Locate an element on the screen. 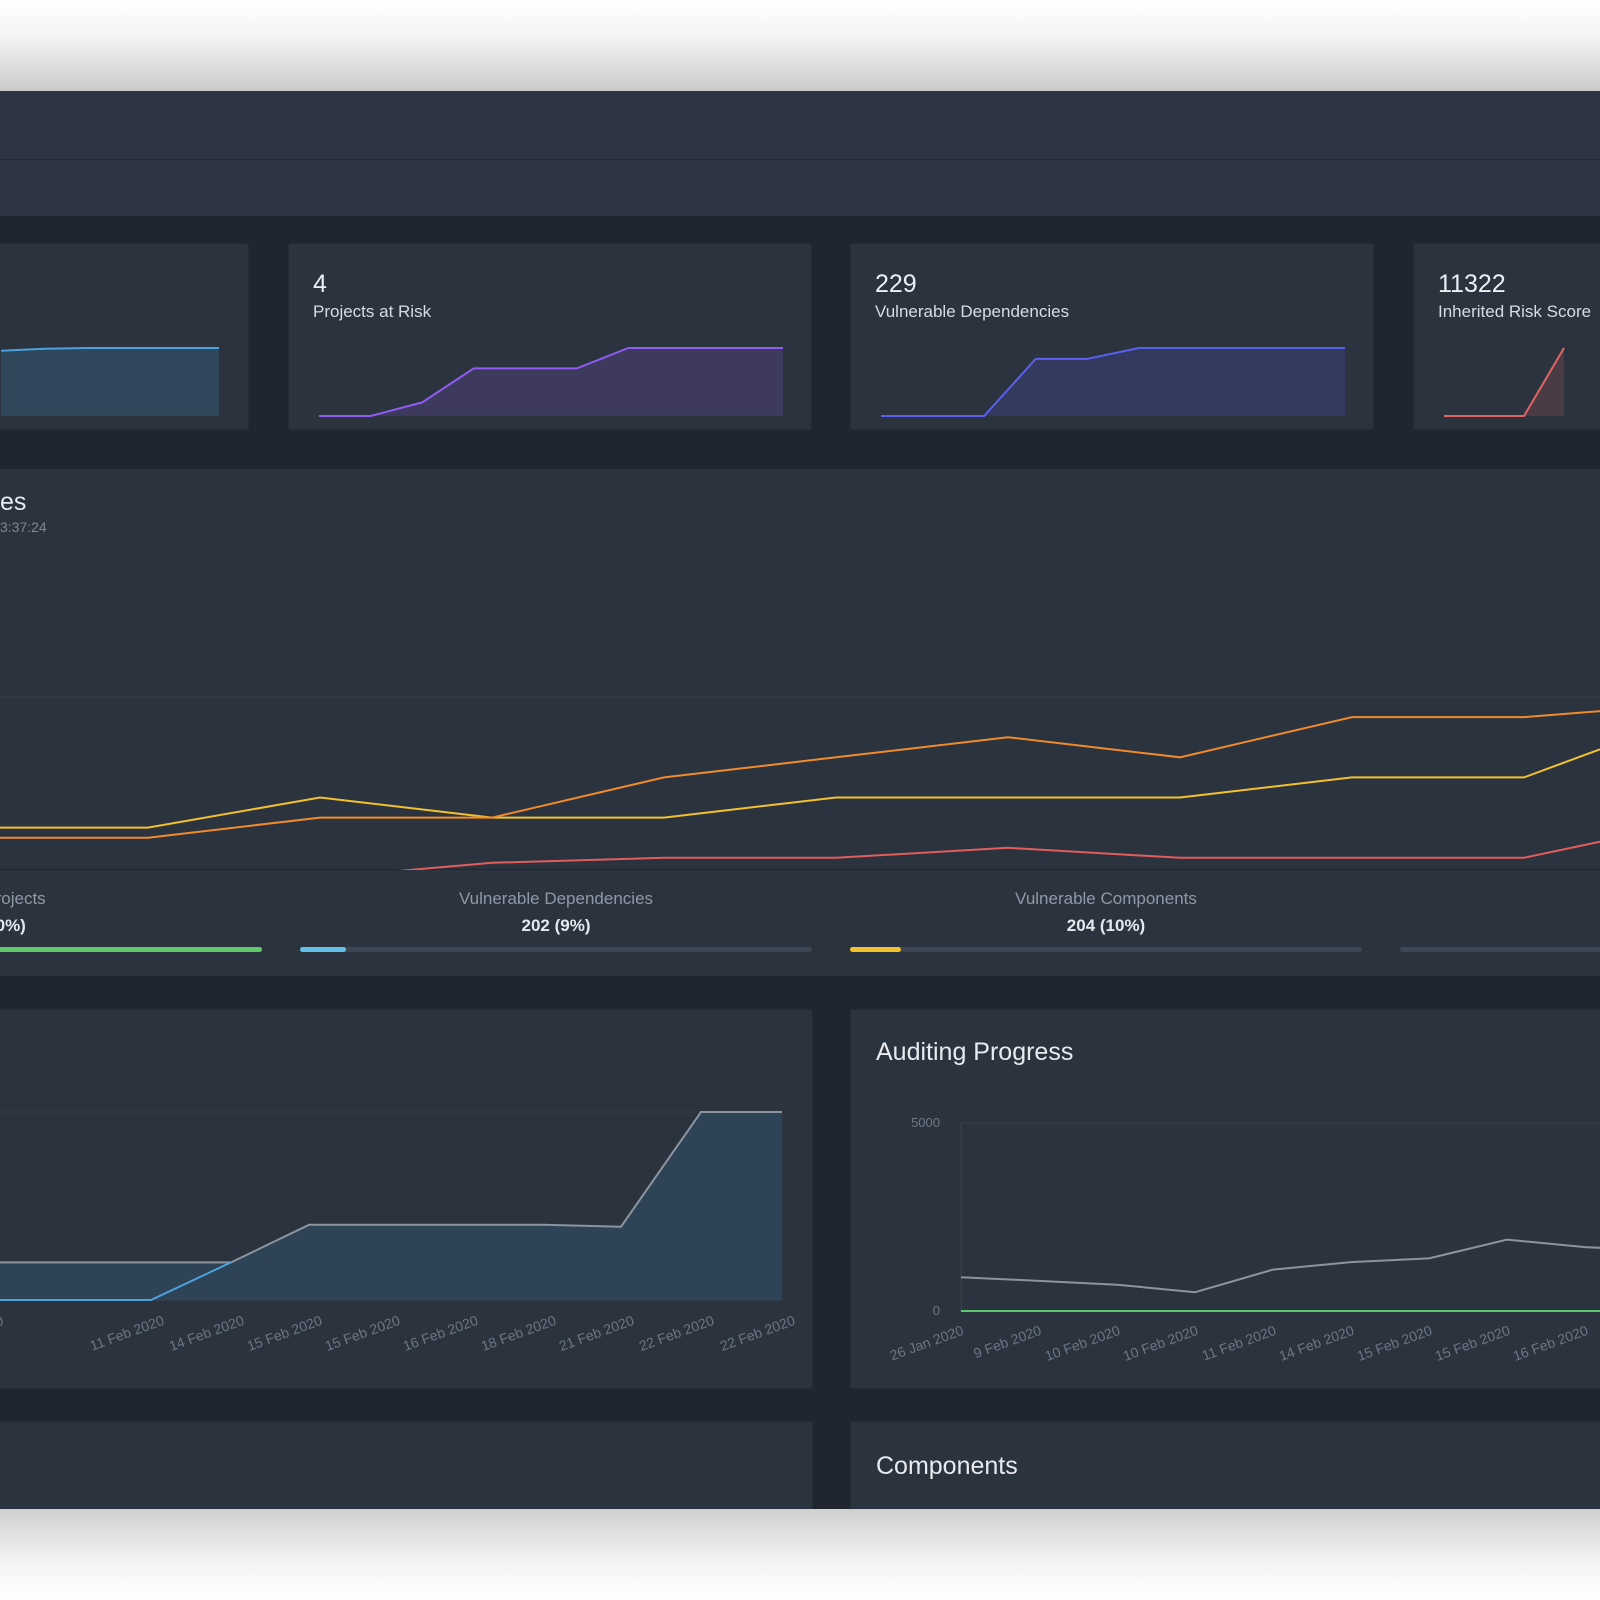  series-line-yellow is located at coordinates (800, 788).